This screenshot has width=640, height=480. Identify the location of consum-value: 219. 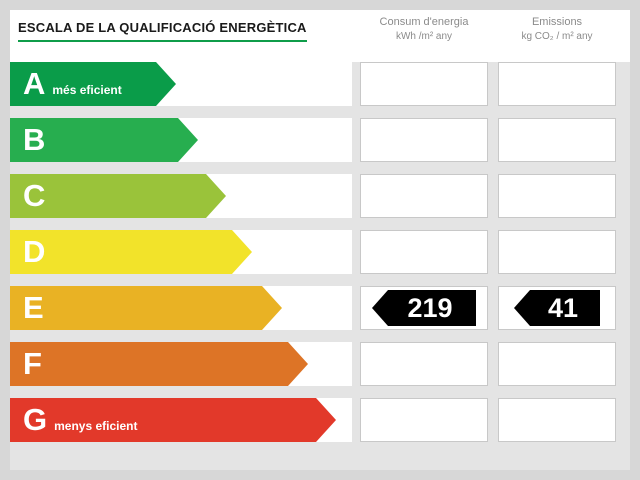
(430, 307).